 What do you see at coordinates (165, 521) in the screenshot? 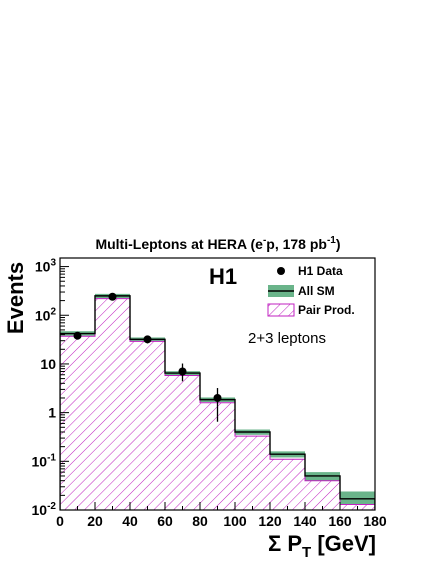
I see `x-tick-label: 60` at bounding box center [165, 521].